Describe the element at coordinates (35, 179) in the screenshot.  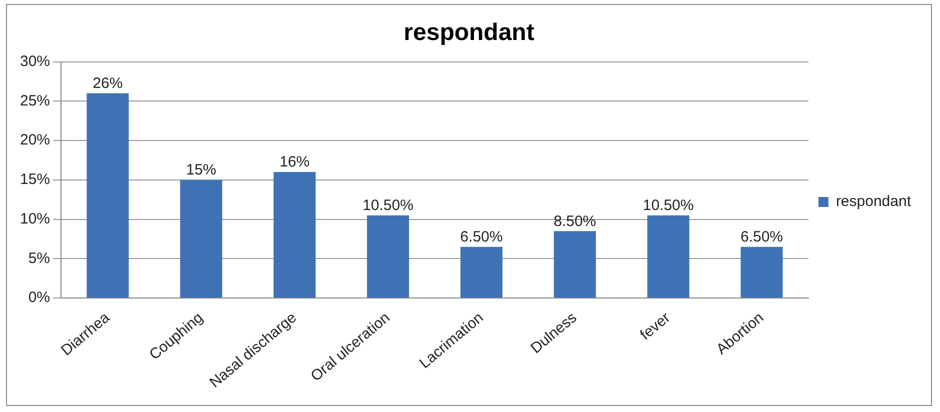
I see `y-tick-label: 15%` at that location.